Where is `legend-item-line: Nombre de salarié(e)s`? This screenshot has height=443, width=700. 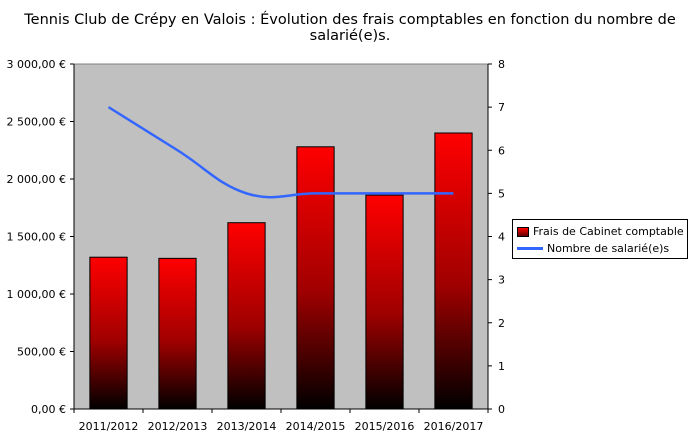 legend-item-line: Nombre de salarié(e)s is located at coordinates (593, 248).